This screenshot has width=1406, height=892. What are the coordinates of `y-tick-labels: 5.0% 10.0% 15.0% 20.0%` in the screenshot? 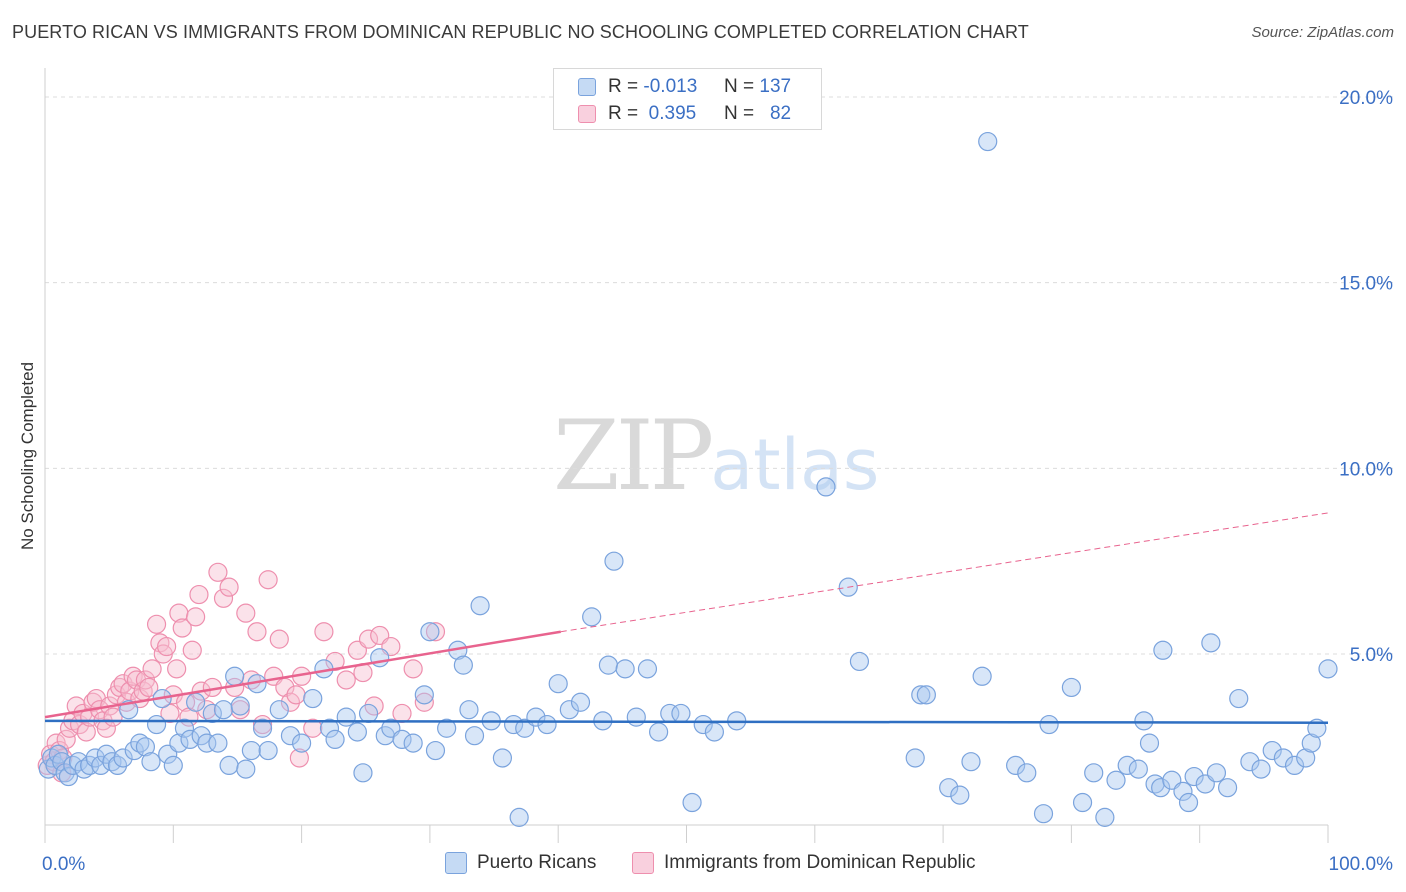 It's located at (1366, 377).